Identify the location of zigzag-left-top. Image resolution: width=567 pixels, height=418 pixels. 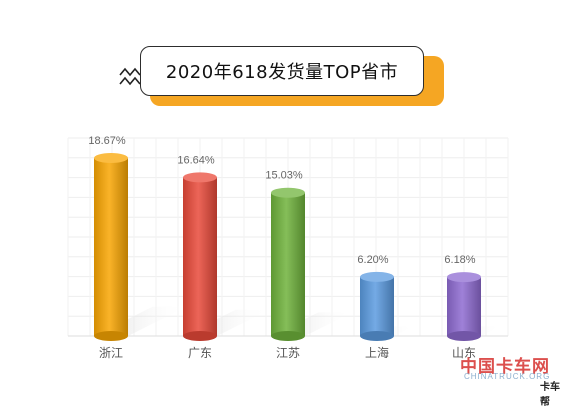
(130, 72).